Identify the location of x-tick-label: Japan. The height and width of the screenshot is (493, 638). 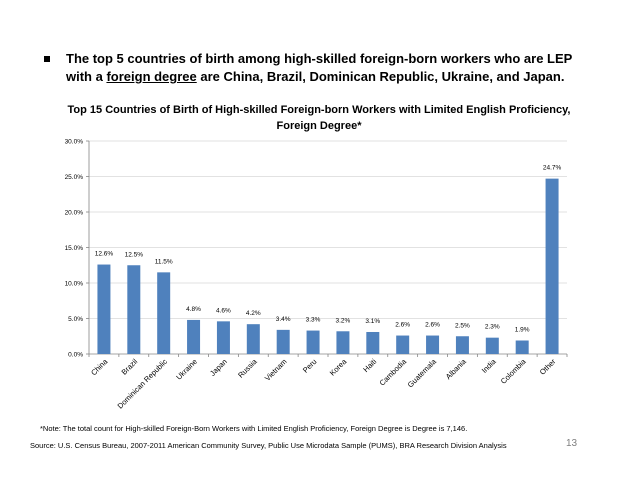
(218, 367).